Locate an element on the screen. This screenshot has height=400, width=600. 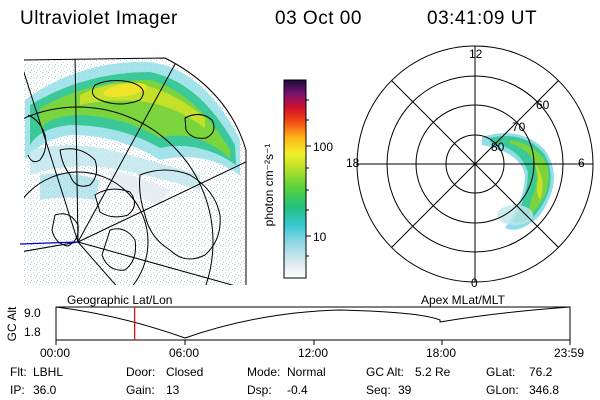
altitude-tick-max: 9.0 is located at coordinates (32, 313).